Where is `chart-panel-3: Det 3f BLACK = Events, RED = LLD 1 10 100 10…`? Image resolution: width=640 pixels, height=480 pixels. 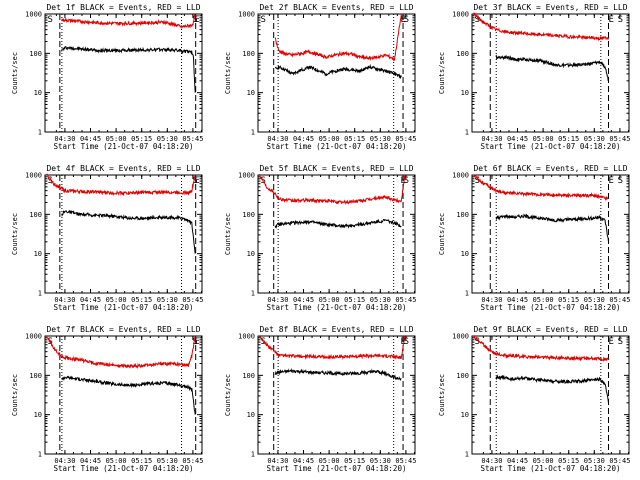 chart-panel-3: Det 3f BLACK = Events, RED = LLD 1 10 100 10… is located at coordinates (534, 77).